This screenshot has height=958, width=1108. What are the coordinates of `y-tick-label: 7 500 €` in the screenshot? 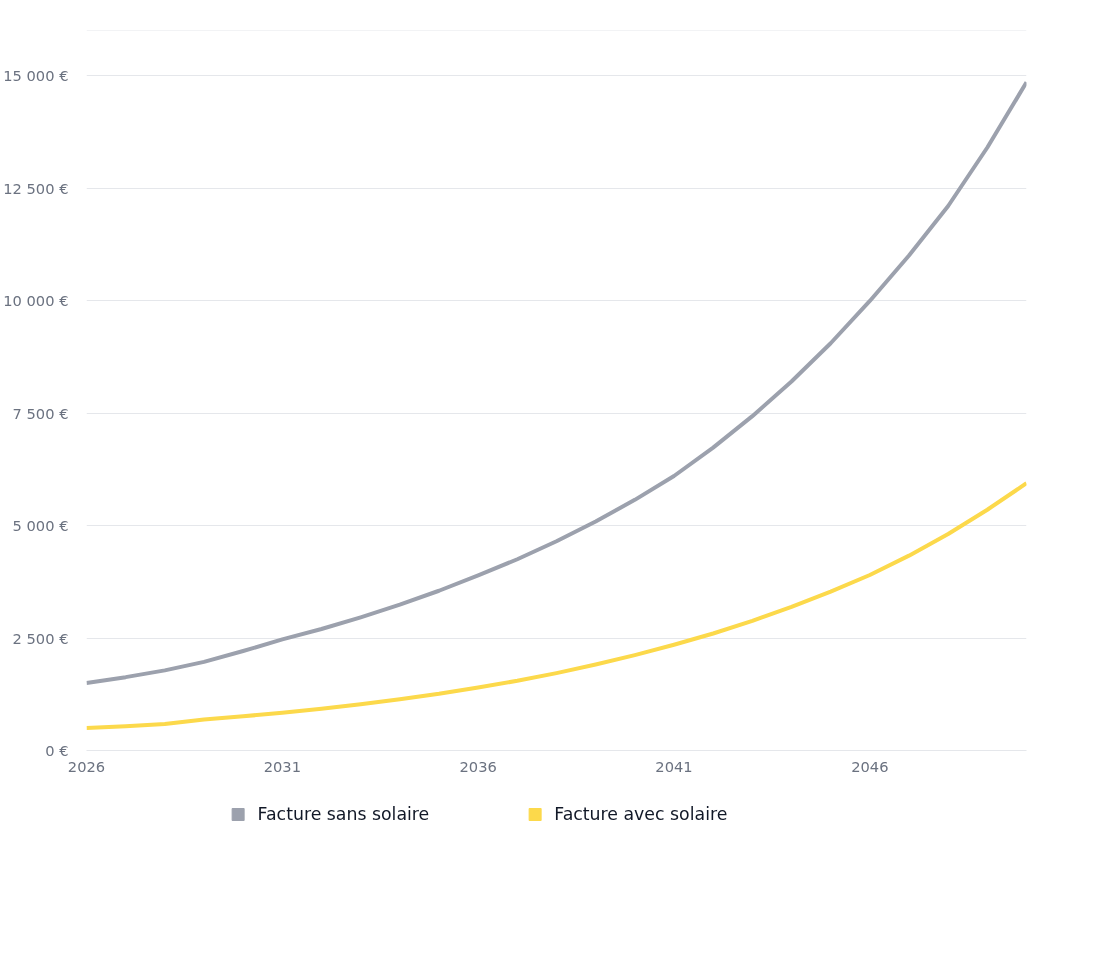 It's located at (40, 413).